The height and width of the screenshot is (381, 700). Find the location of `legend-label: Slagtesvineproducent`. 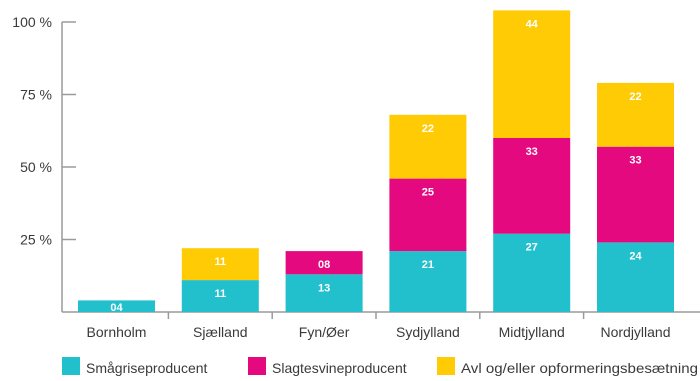

legend-label: Slagtesvineproducent is located at coordinates (339, 368).